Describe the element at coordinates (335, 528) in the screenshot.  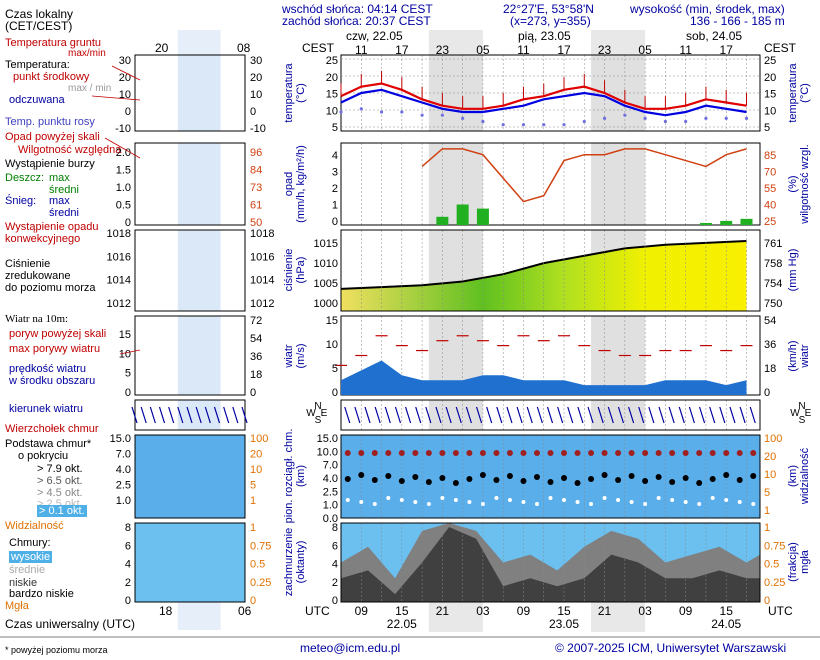
I see `cloud-left-tick: 8` at that location.